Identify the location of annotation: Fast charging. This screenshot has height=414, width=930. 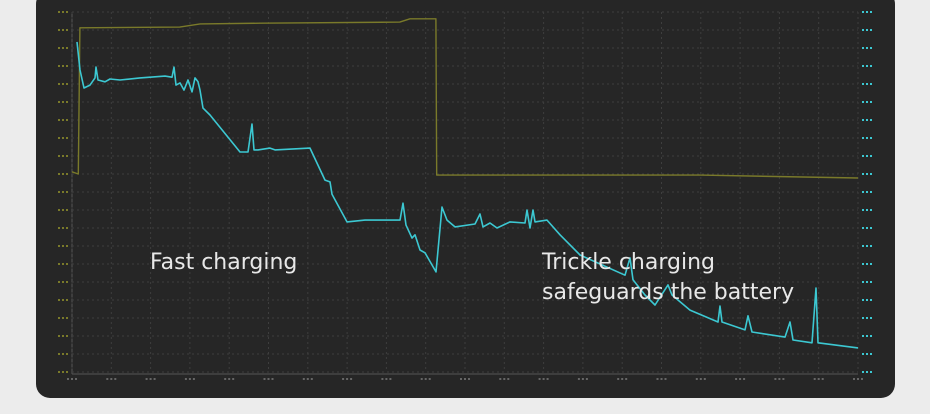
(223, 262).